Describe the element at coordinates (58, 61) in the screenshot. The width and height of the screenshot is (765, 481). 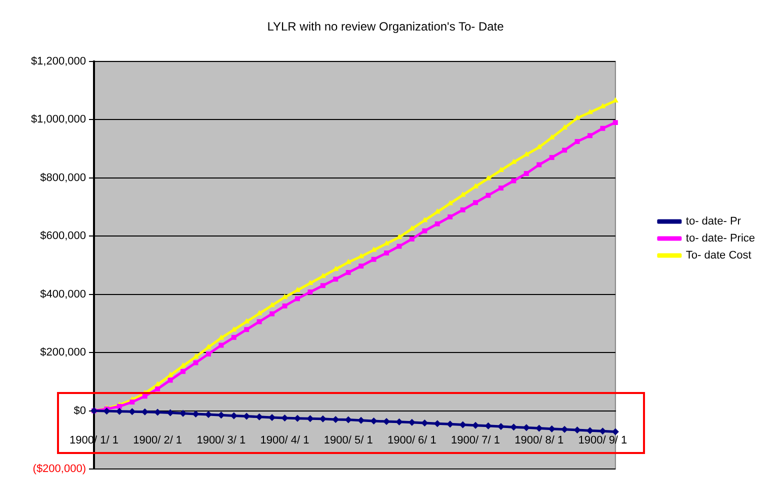
I see `y-tick-label: $1,200,000` at that location.